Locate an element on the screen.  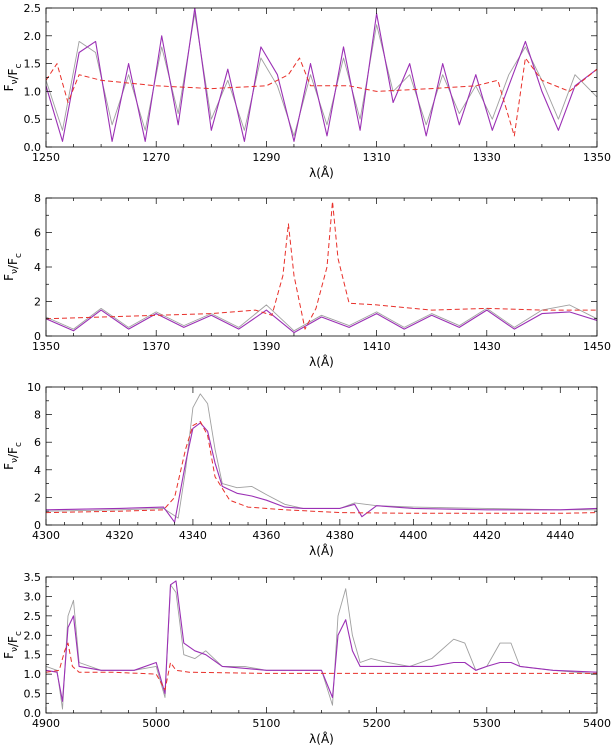
x-tick-label: 4380 is located at coordinates (340, 535).